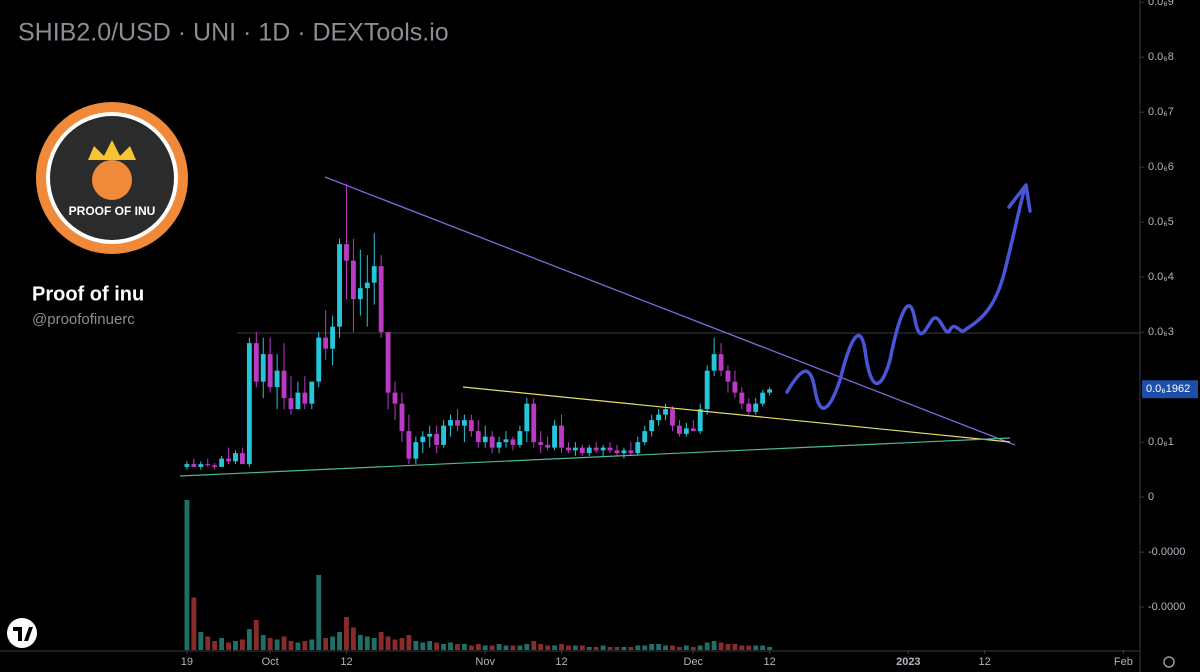  What do you see at coordinates (1161, 442) in the screenshot?
I see `y-tick-label: 0.0₆1` at bounding box center [1161, 442].